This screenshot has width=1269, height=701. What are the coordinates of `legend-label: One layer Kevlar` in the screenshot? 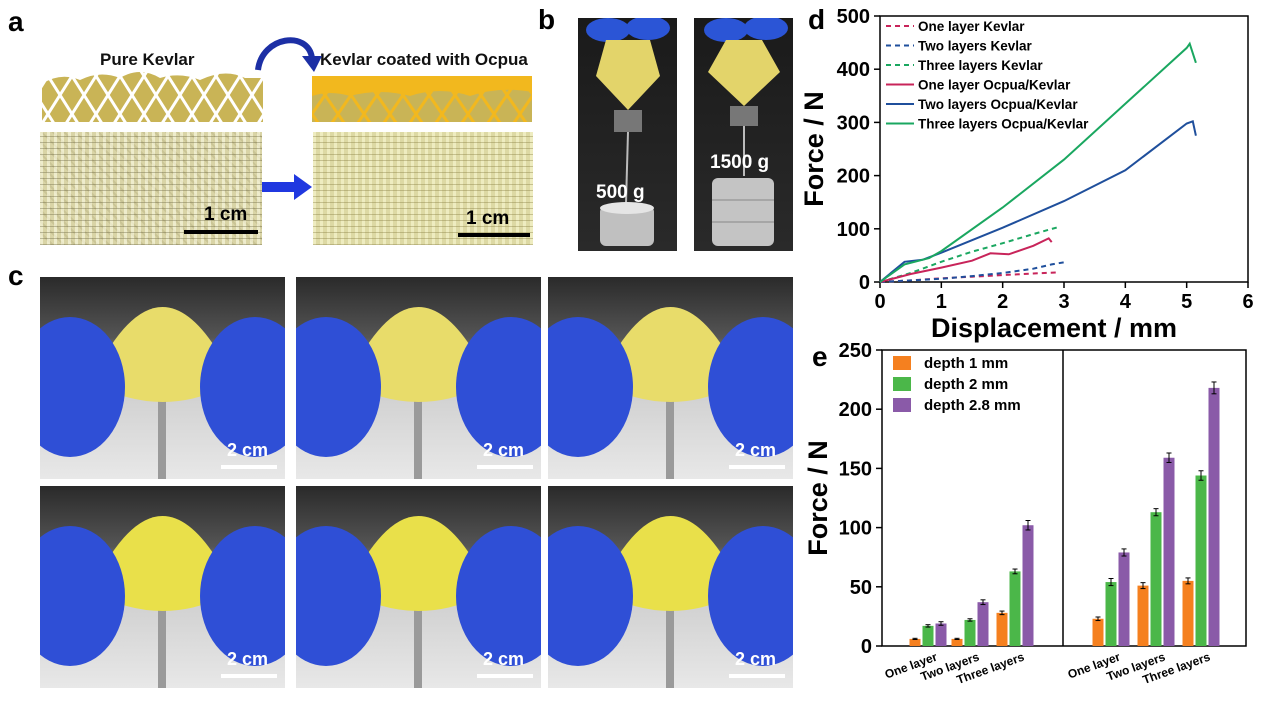 It's located at (971, 26).